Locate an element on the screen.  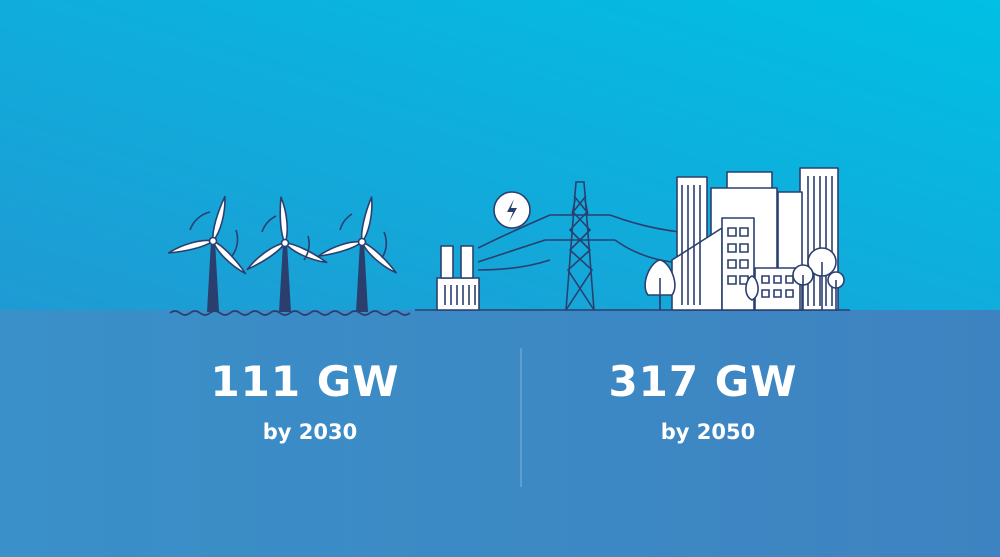
stat-value: 111 GW is located at coordinates (305, 381).